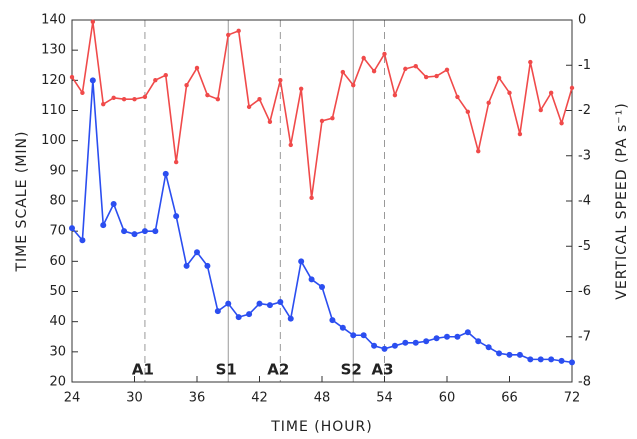 The image size is (637, 439). Describe the element at coordinates (584, 291) in the screenshot. I see `y2-tick-label: -6` at that location.